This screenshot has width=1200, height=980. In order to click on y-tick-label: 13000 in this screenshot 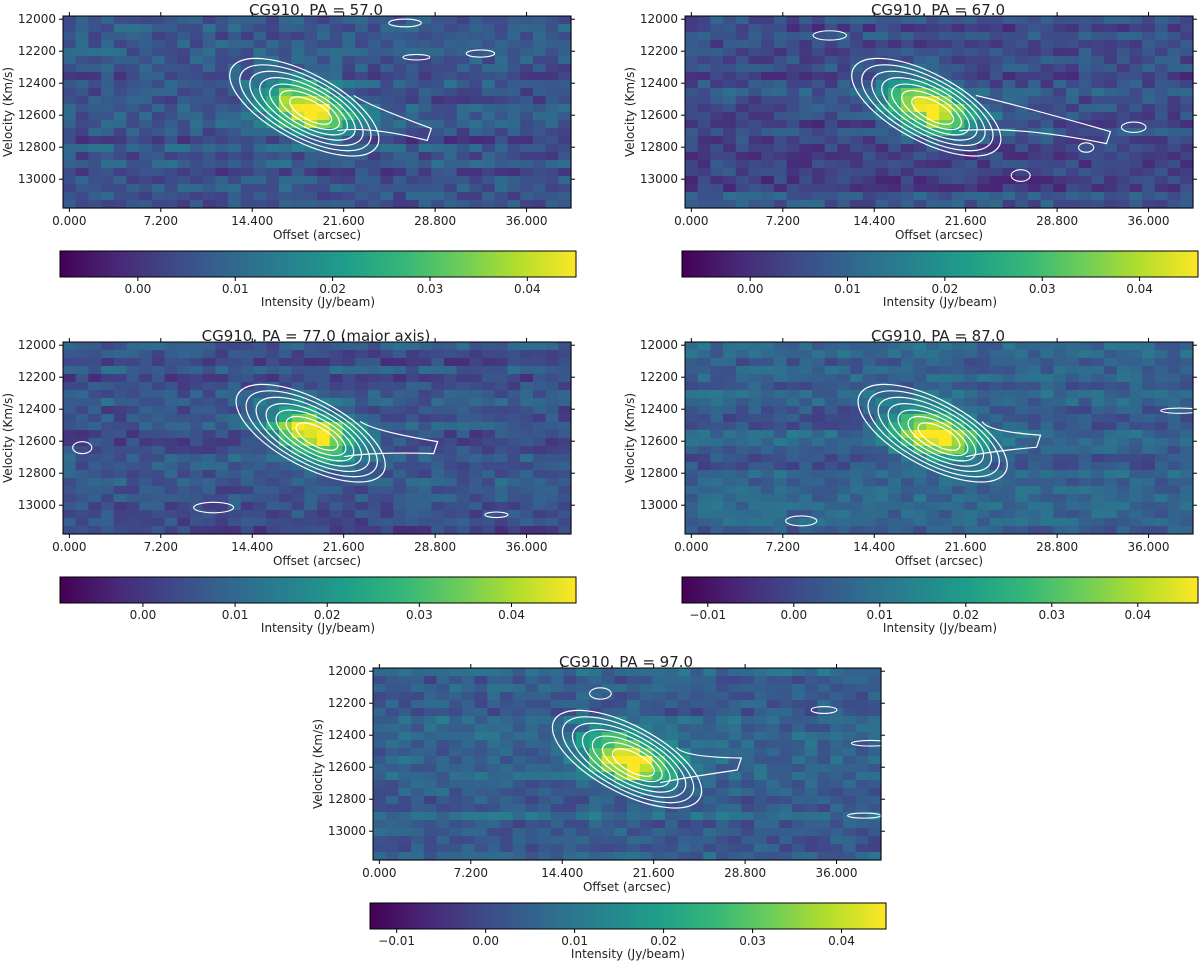, I will do `click(37, 179)`.